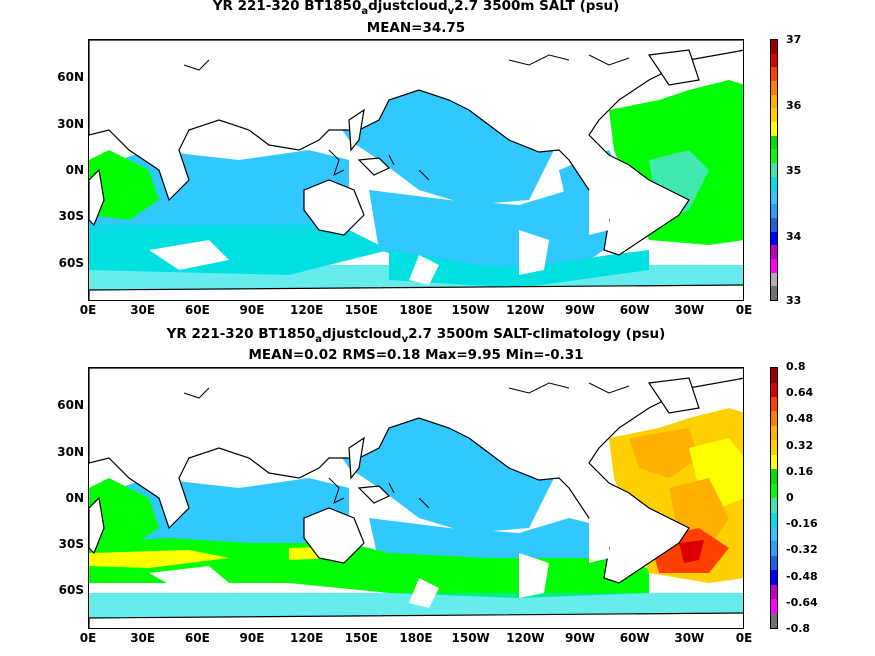  Describe the element at coordinates (416, 28) in the screenshot. I see `panel1-stats: MEAN=34.75` at that location.